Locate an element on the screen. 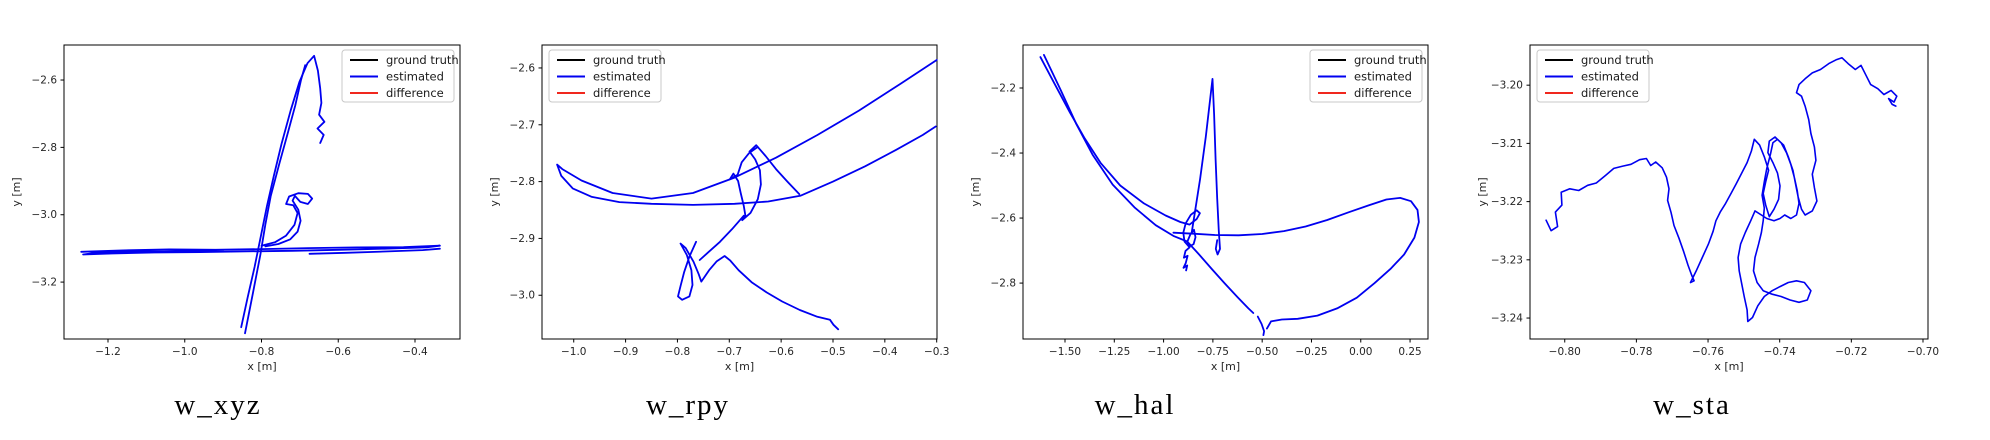 The height and width of the screenshot is (440, 1990). y-tick-label: −3.20 is located at coordinates (1507, 86).